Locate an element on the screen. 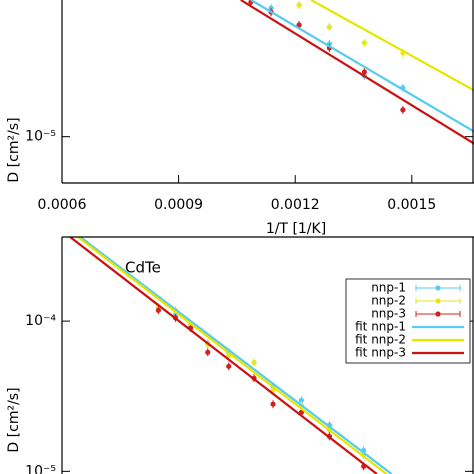 Image resolution: width=474 pixels, height=474 pixels. x-axis-label: 1/T [1/K] is located at coordinates (296, 229).